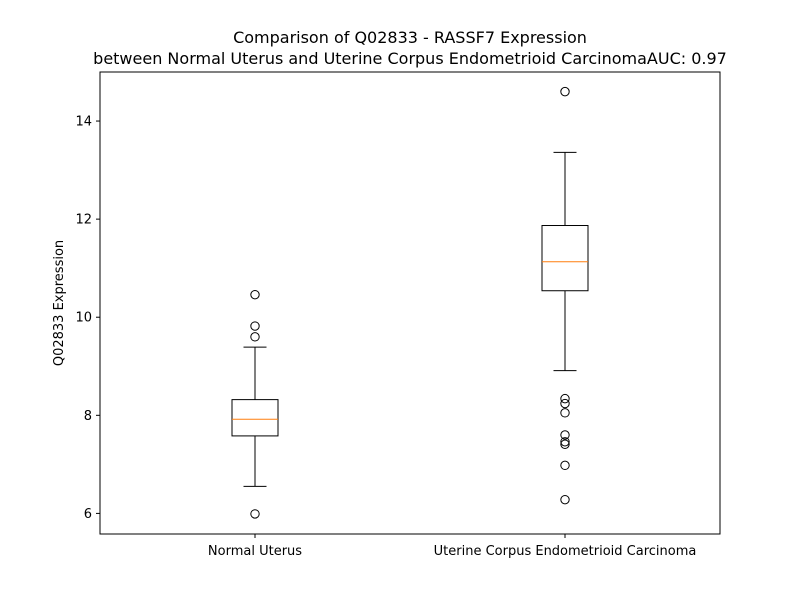 This screenshot has width=800, height=600. What do you see at coordinates (83, 318) in the screenshot?
I see `y-tick-label: 10` at bounding box center [83, 318].